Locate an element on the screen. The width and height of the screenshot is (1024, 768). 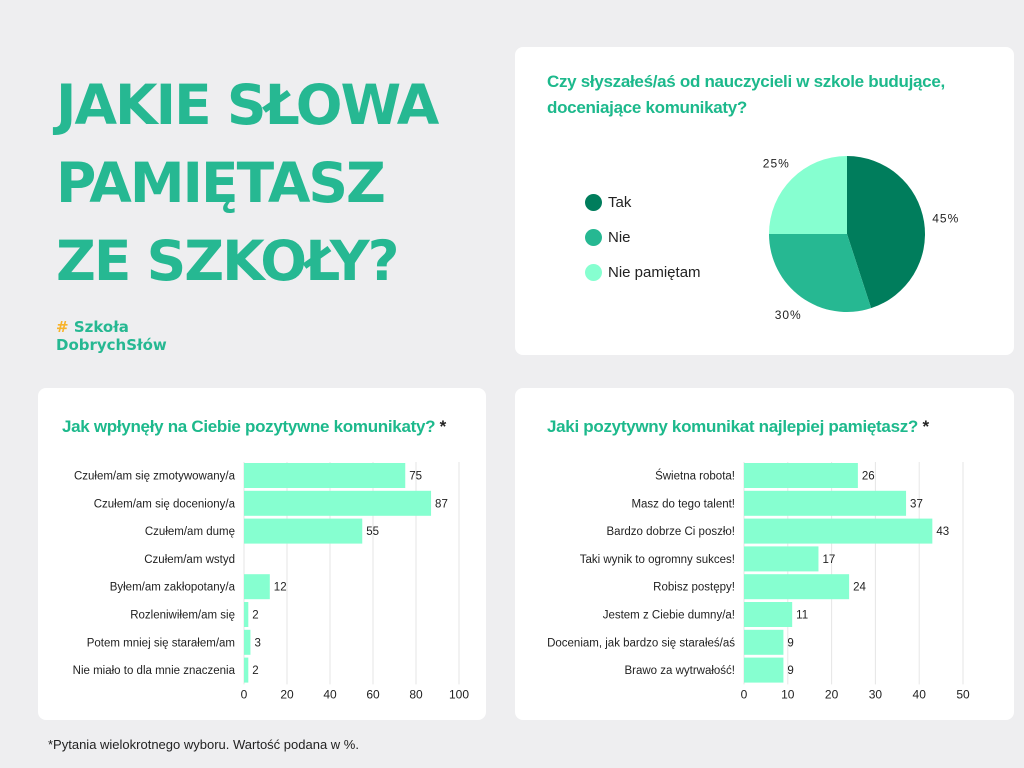
value-label: 17 is located at coordinates (828, 560).